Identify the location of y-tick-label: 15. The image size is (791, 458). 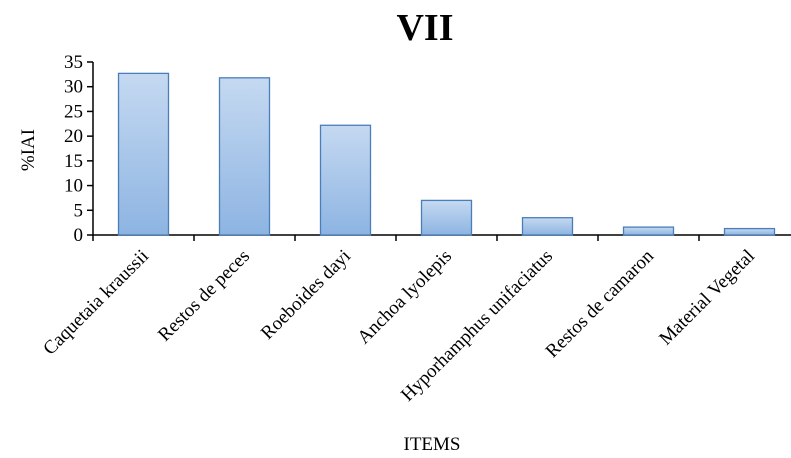
(73, 161).